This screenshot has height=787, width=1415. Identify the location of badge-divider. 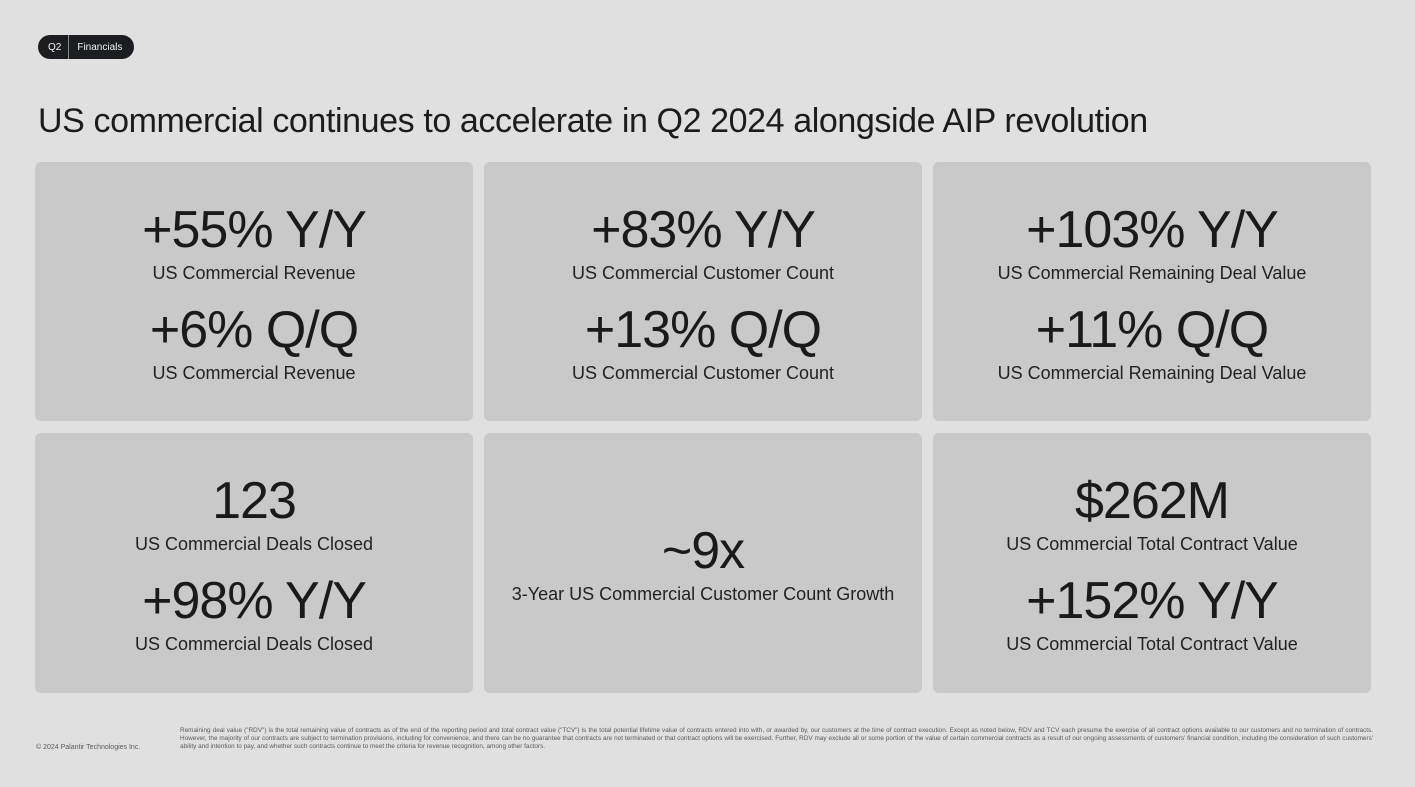
(69, 47).